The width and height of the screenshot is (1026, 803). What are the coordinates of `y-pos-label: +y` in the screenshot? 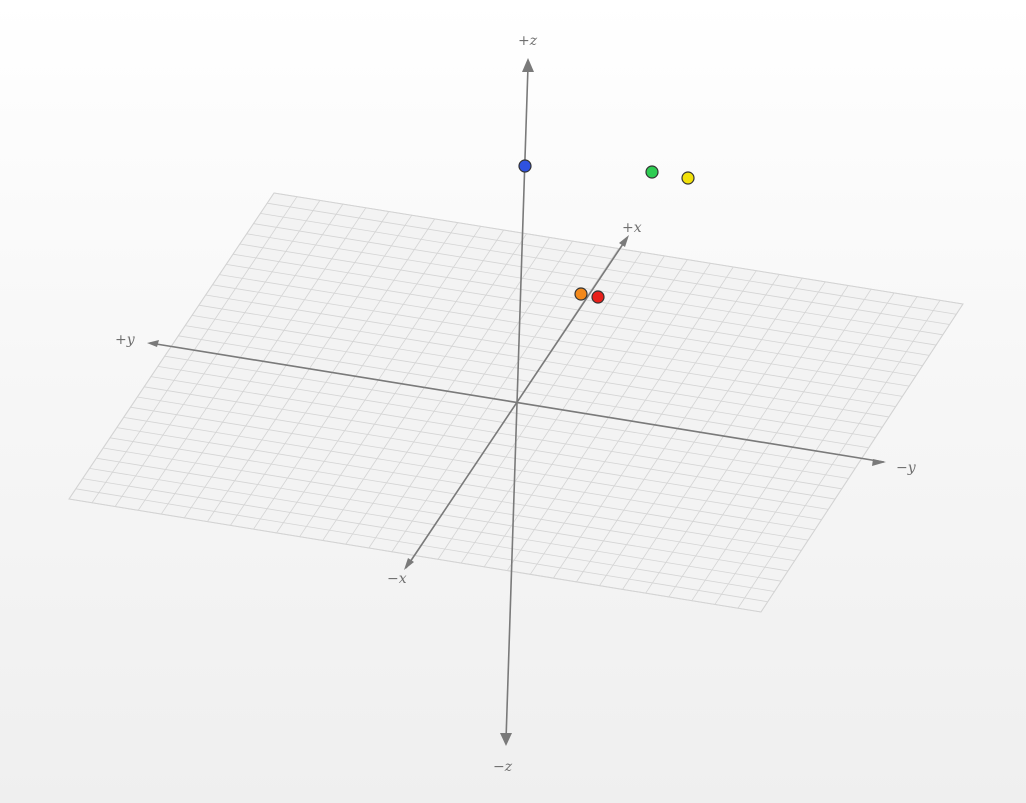 It's located at (125, 340).